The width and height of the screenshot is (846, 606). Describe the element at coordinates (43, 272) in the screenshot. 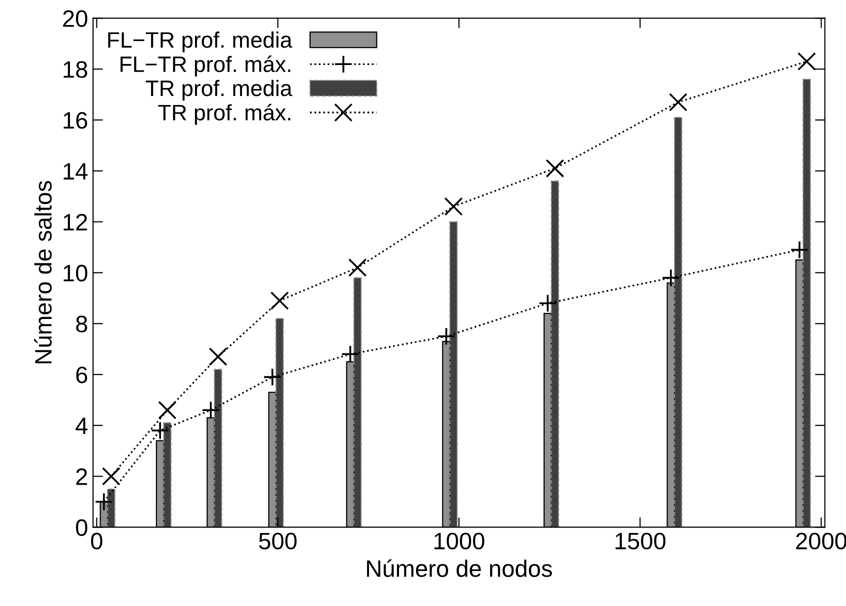

I see `y-axis-title: Número de saltos` at that location.